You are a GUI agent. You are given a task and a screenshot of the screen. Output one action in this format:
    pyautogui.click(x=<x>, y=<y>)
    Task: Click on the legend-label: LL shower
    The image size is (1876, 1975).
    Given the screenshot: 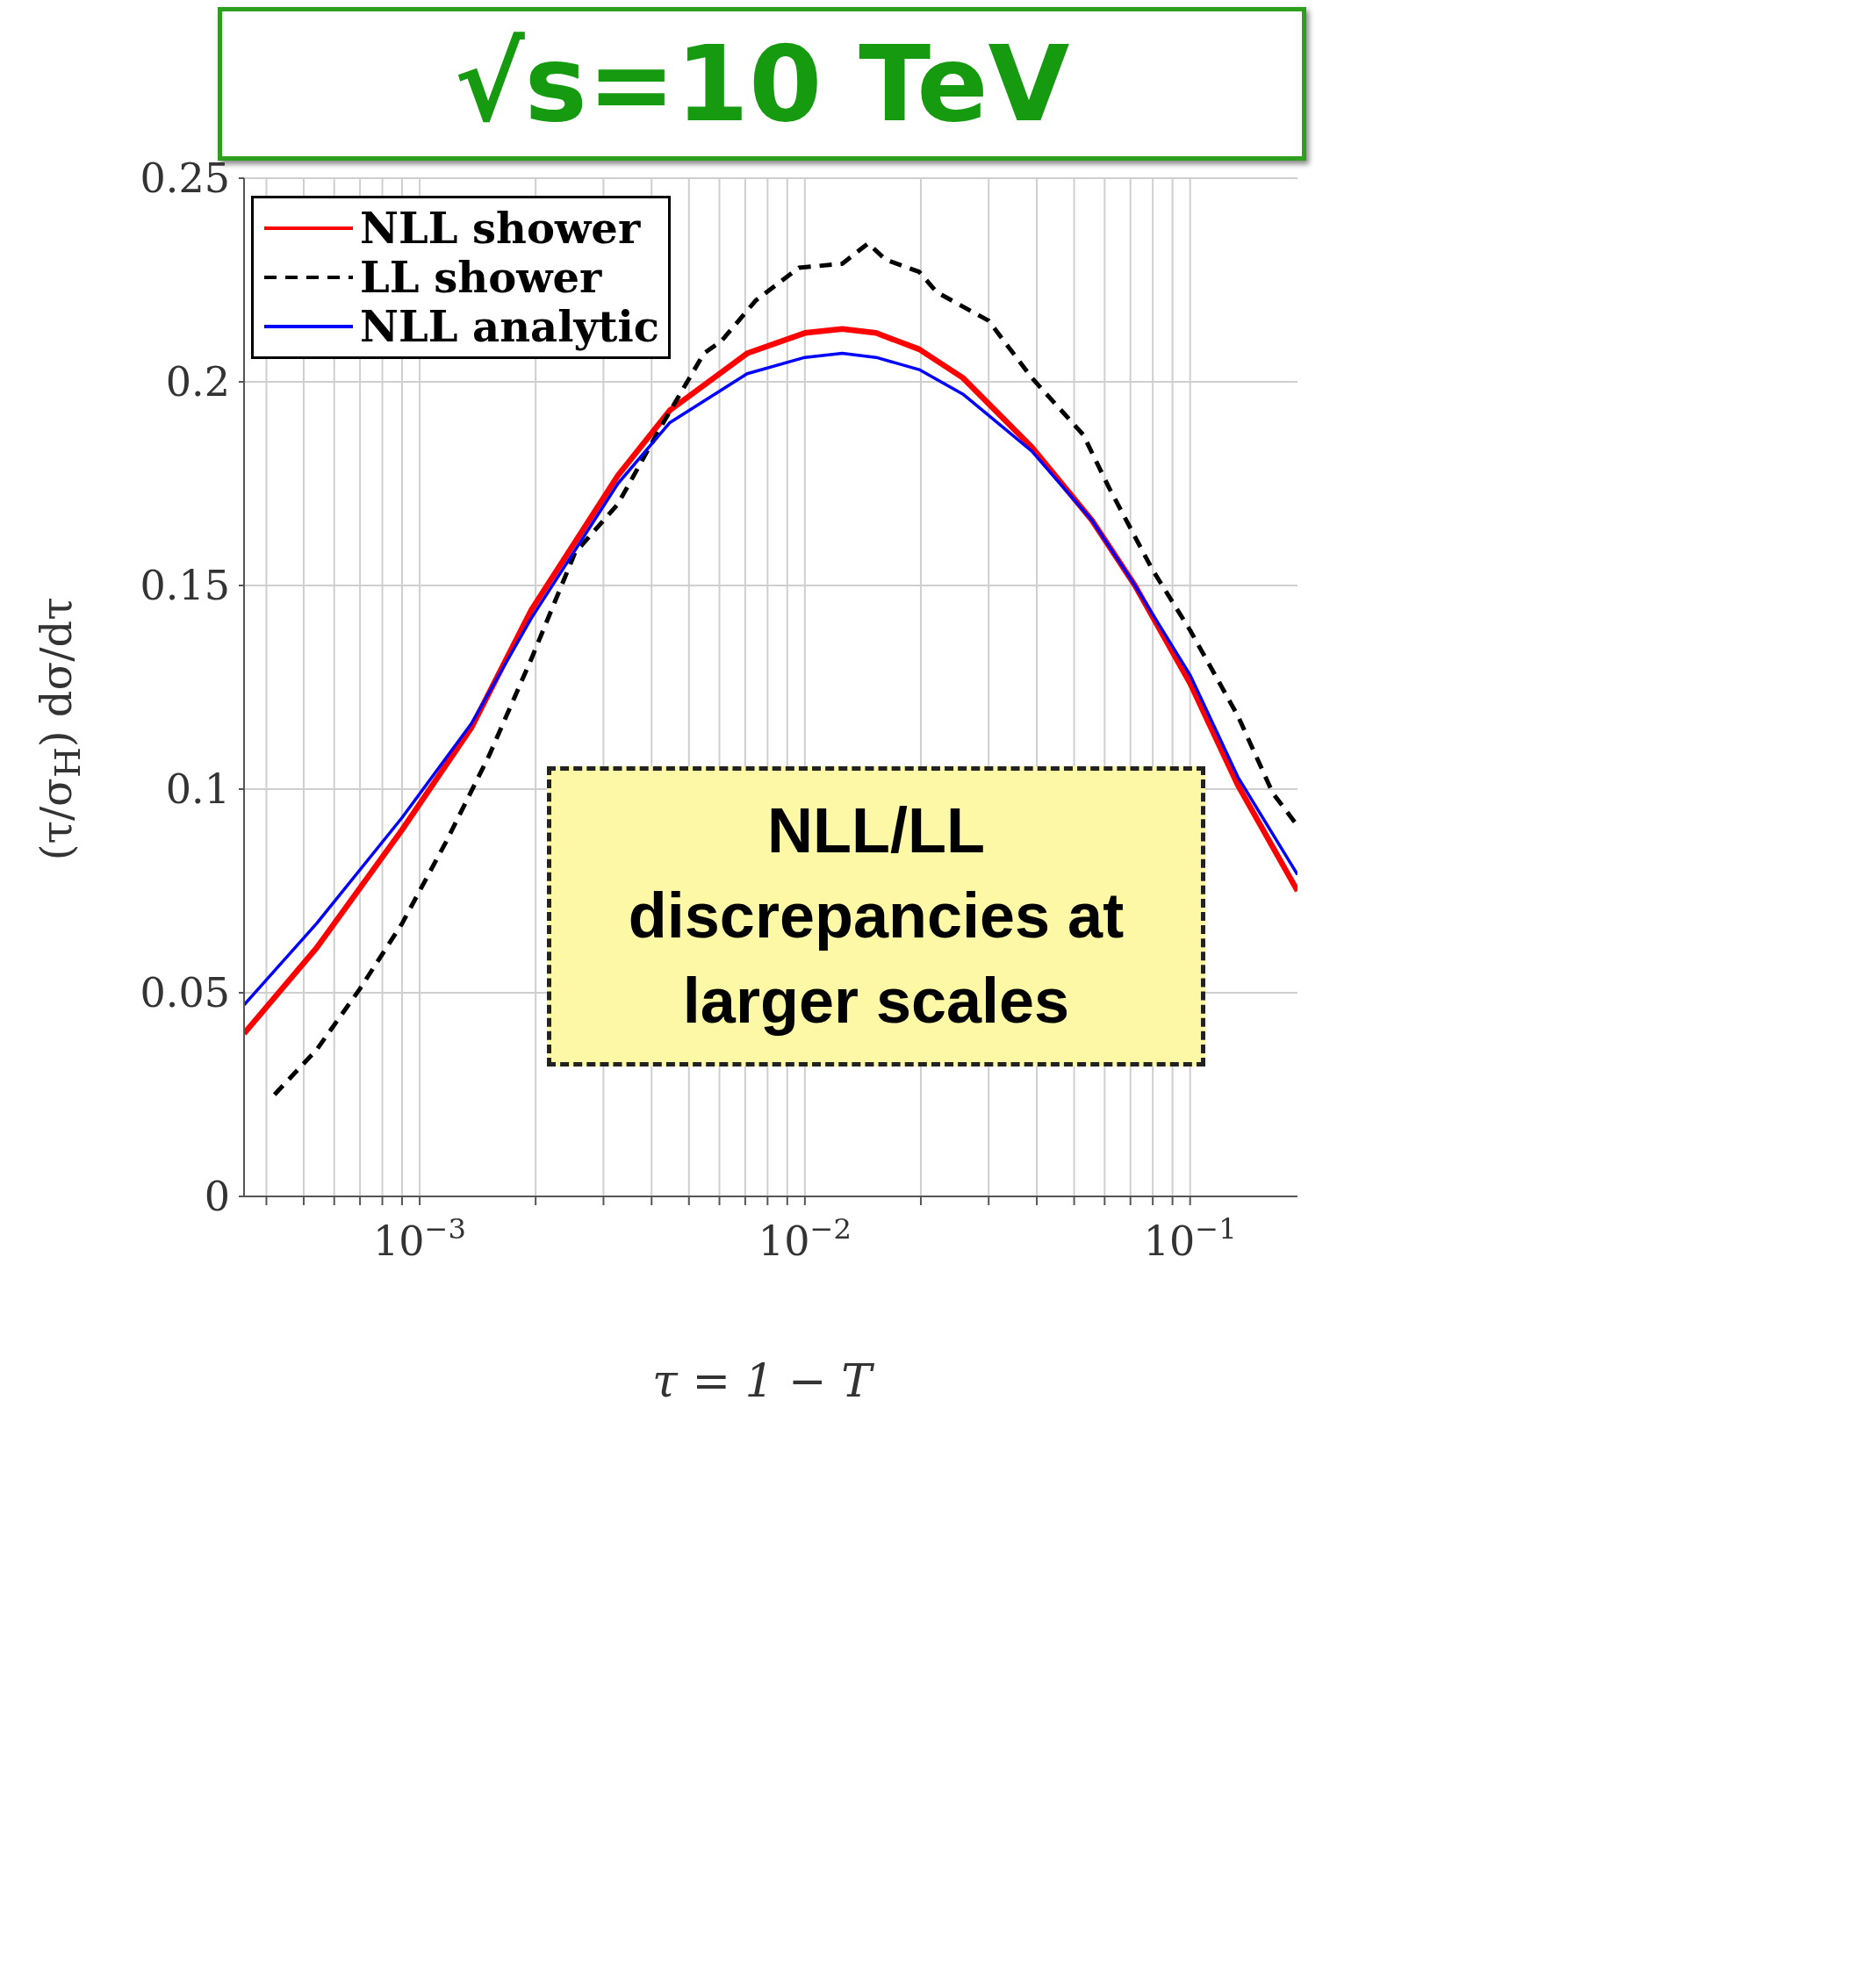 What is the action you would take?
    pyautogui.click(x=481, y=277)
    